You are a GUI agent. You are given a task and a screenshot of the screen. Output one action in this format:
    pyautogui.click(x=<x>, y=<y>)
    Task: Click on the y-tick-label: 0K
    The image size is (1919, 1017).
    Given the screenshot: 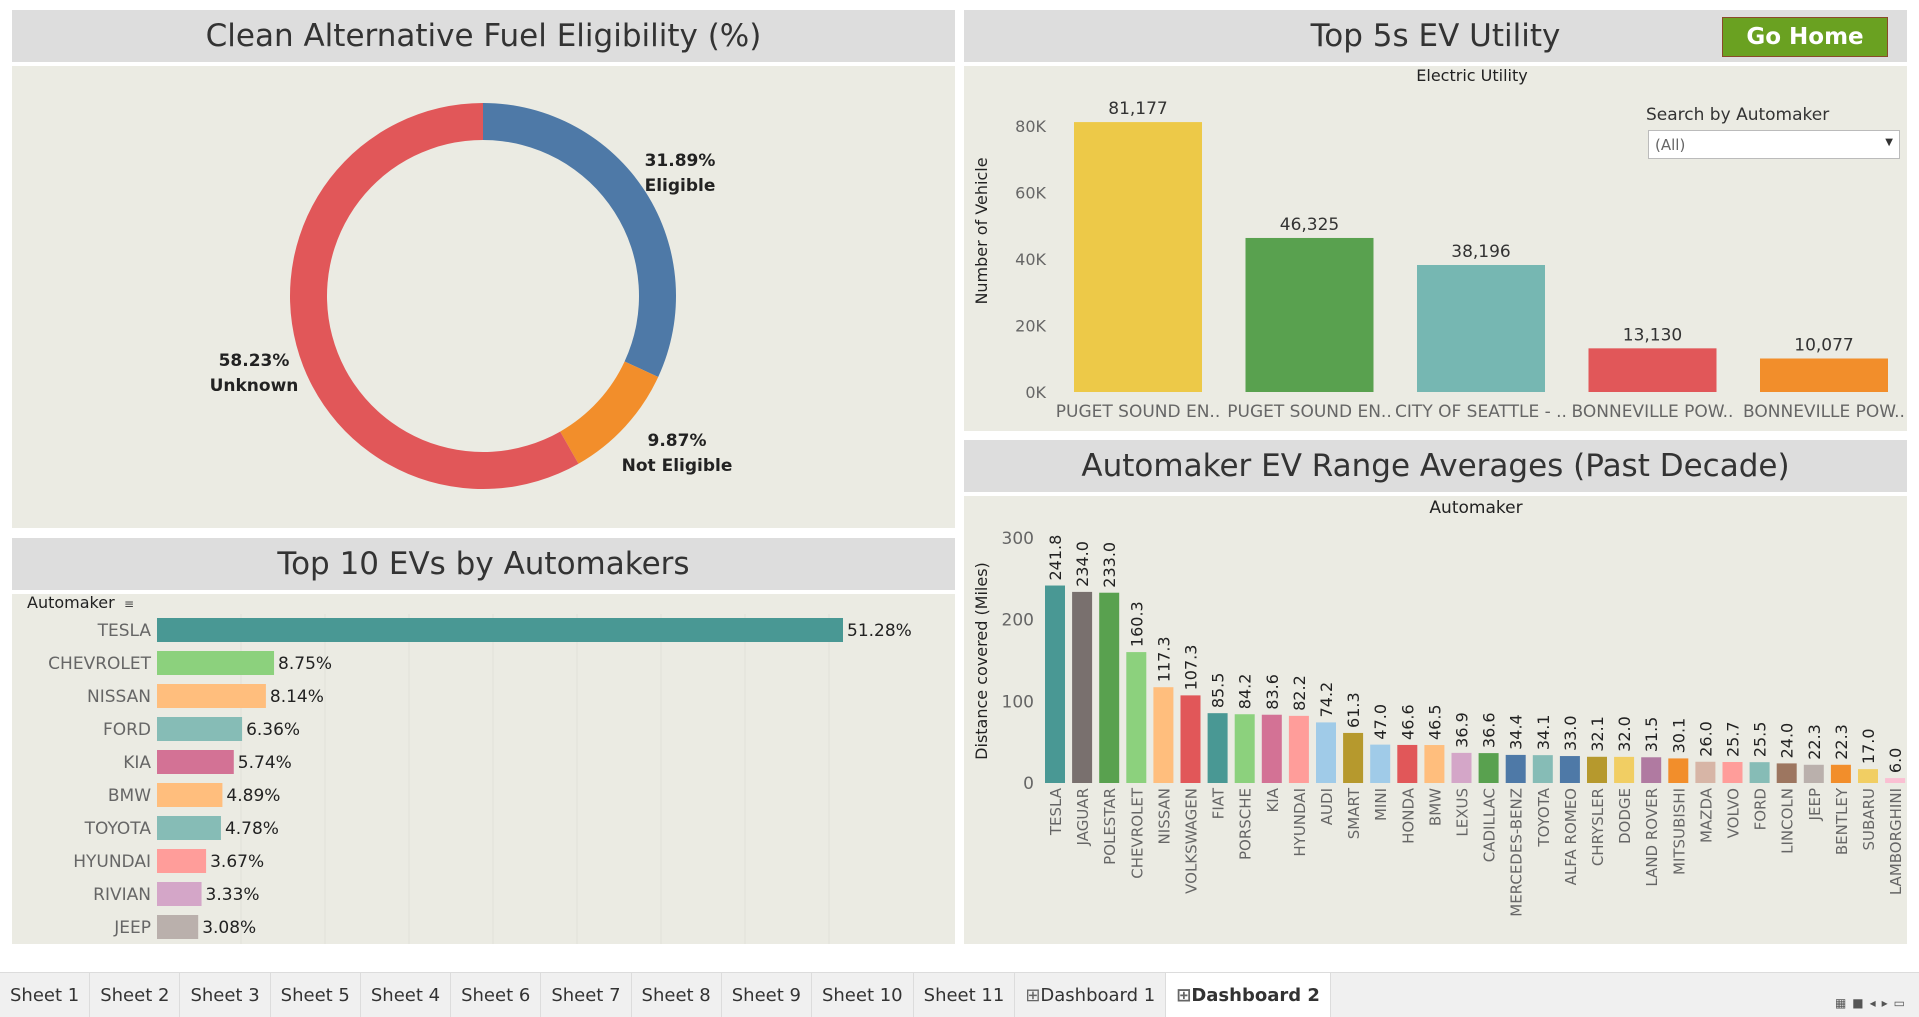 What is the action you would take?
    pyautogui.click(x=1035, y=392)
    